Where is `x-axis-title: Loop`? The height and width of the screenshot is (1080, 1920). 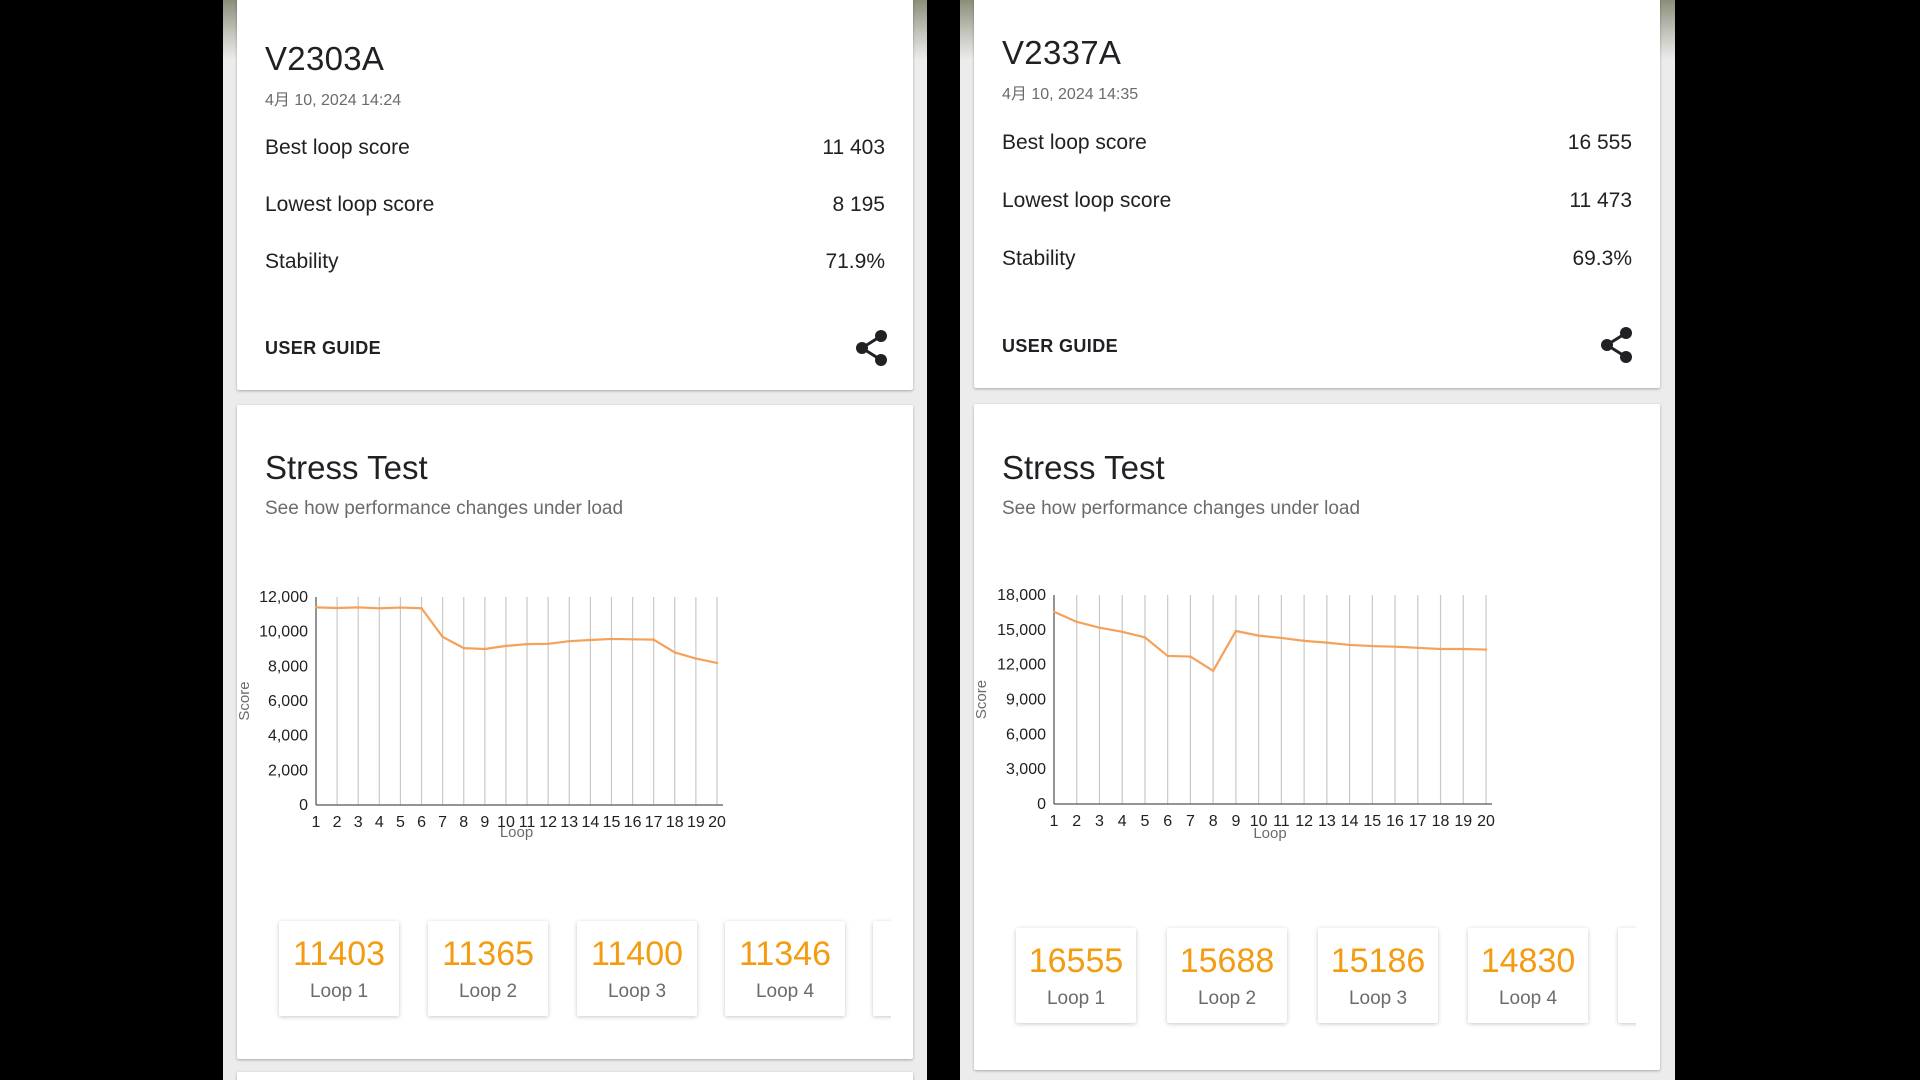
x-axis-title: Loop is located at coordinates (516, 832).